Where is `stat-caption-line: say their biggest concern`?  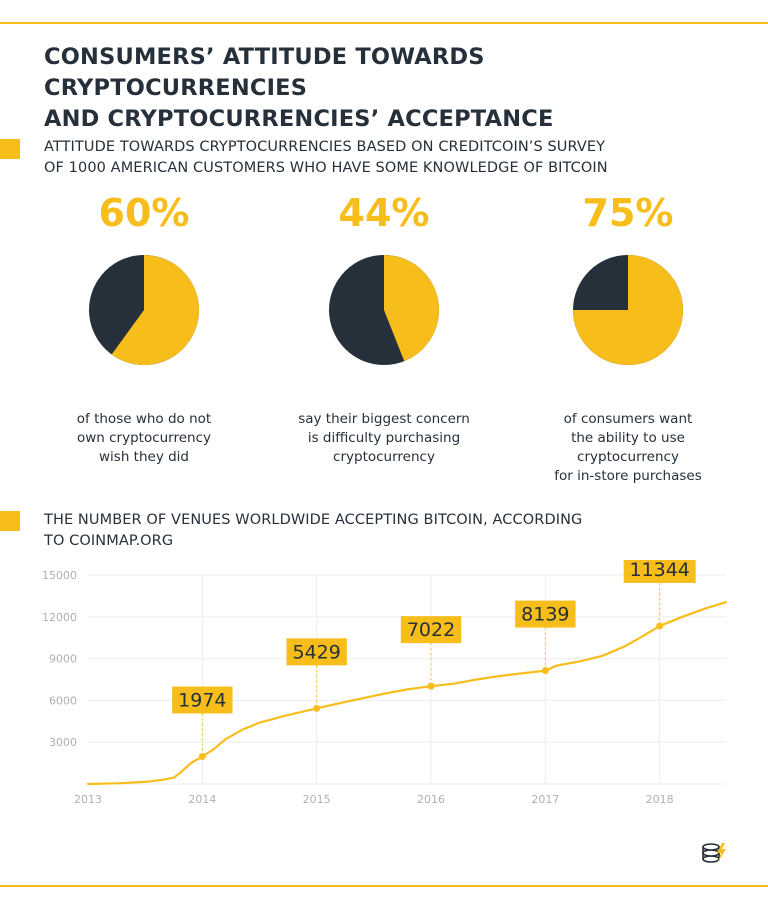 stat-caption-line: say their biggest concern is located at coordinates (384, 419).